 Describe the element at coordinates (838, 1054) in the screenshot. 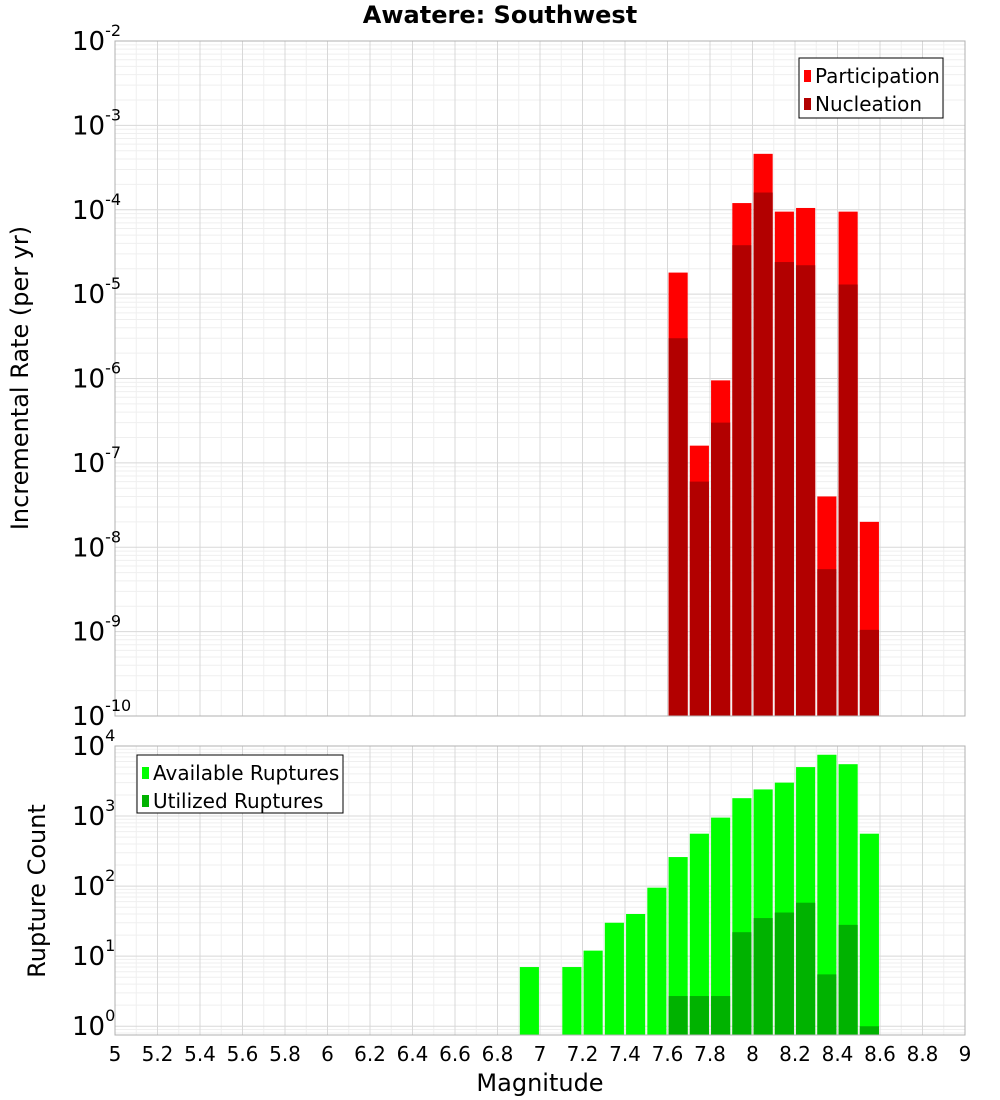

I see `x-tick-label: 8.4` at that location.